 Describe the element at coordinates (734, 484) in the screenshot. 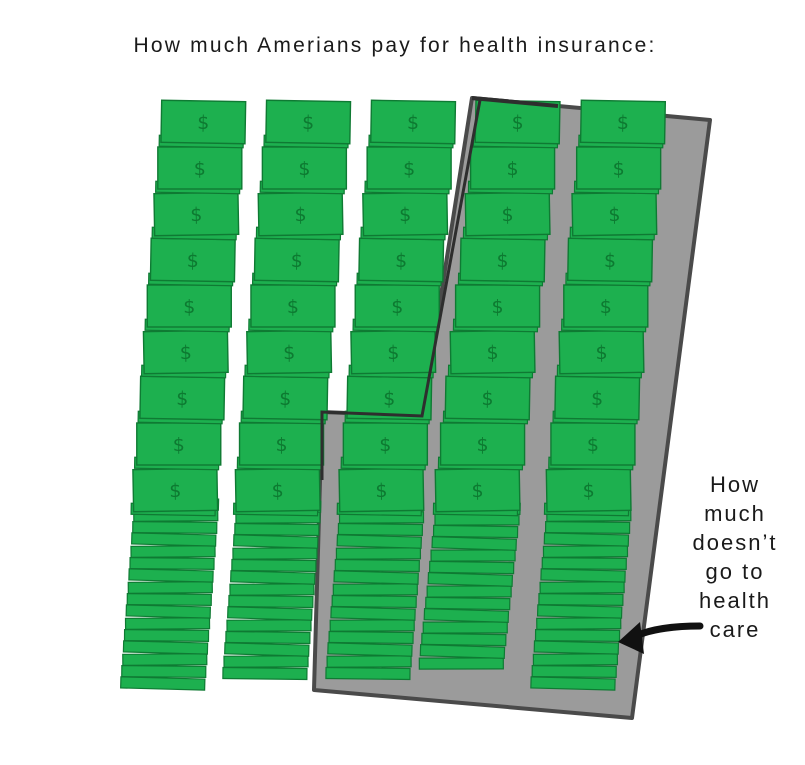

I see `annotation-line: How` at that location.